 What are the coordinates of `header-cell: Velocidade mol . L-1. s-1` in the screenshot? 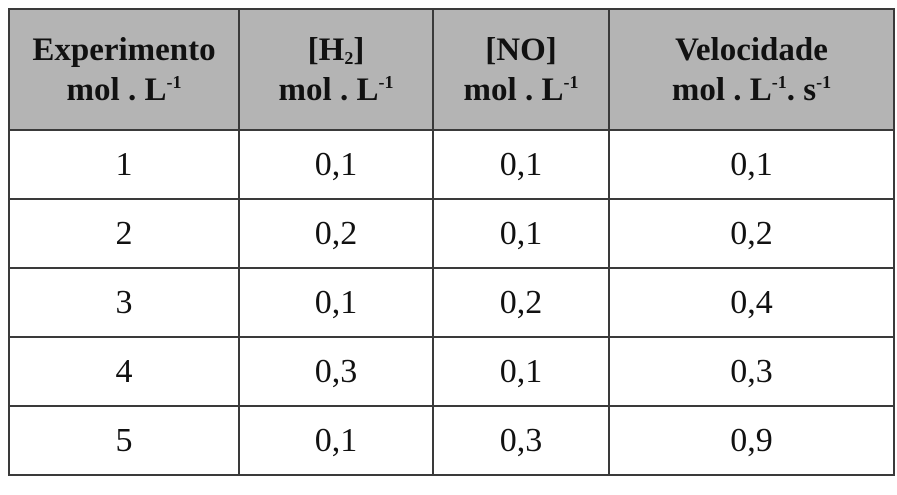 It's located at (751, 69).